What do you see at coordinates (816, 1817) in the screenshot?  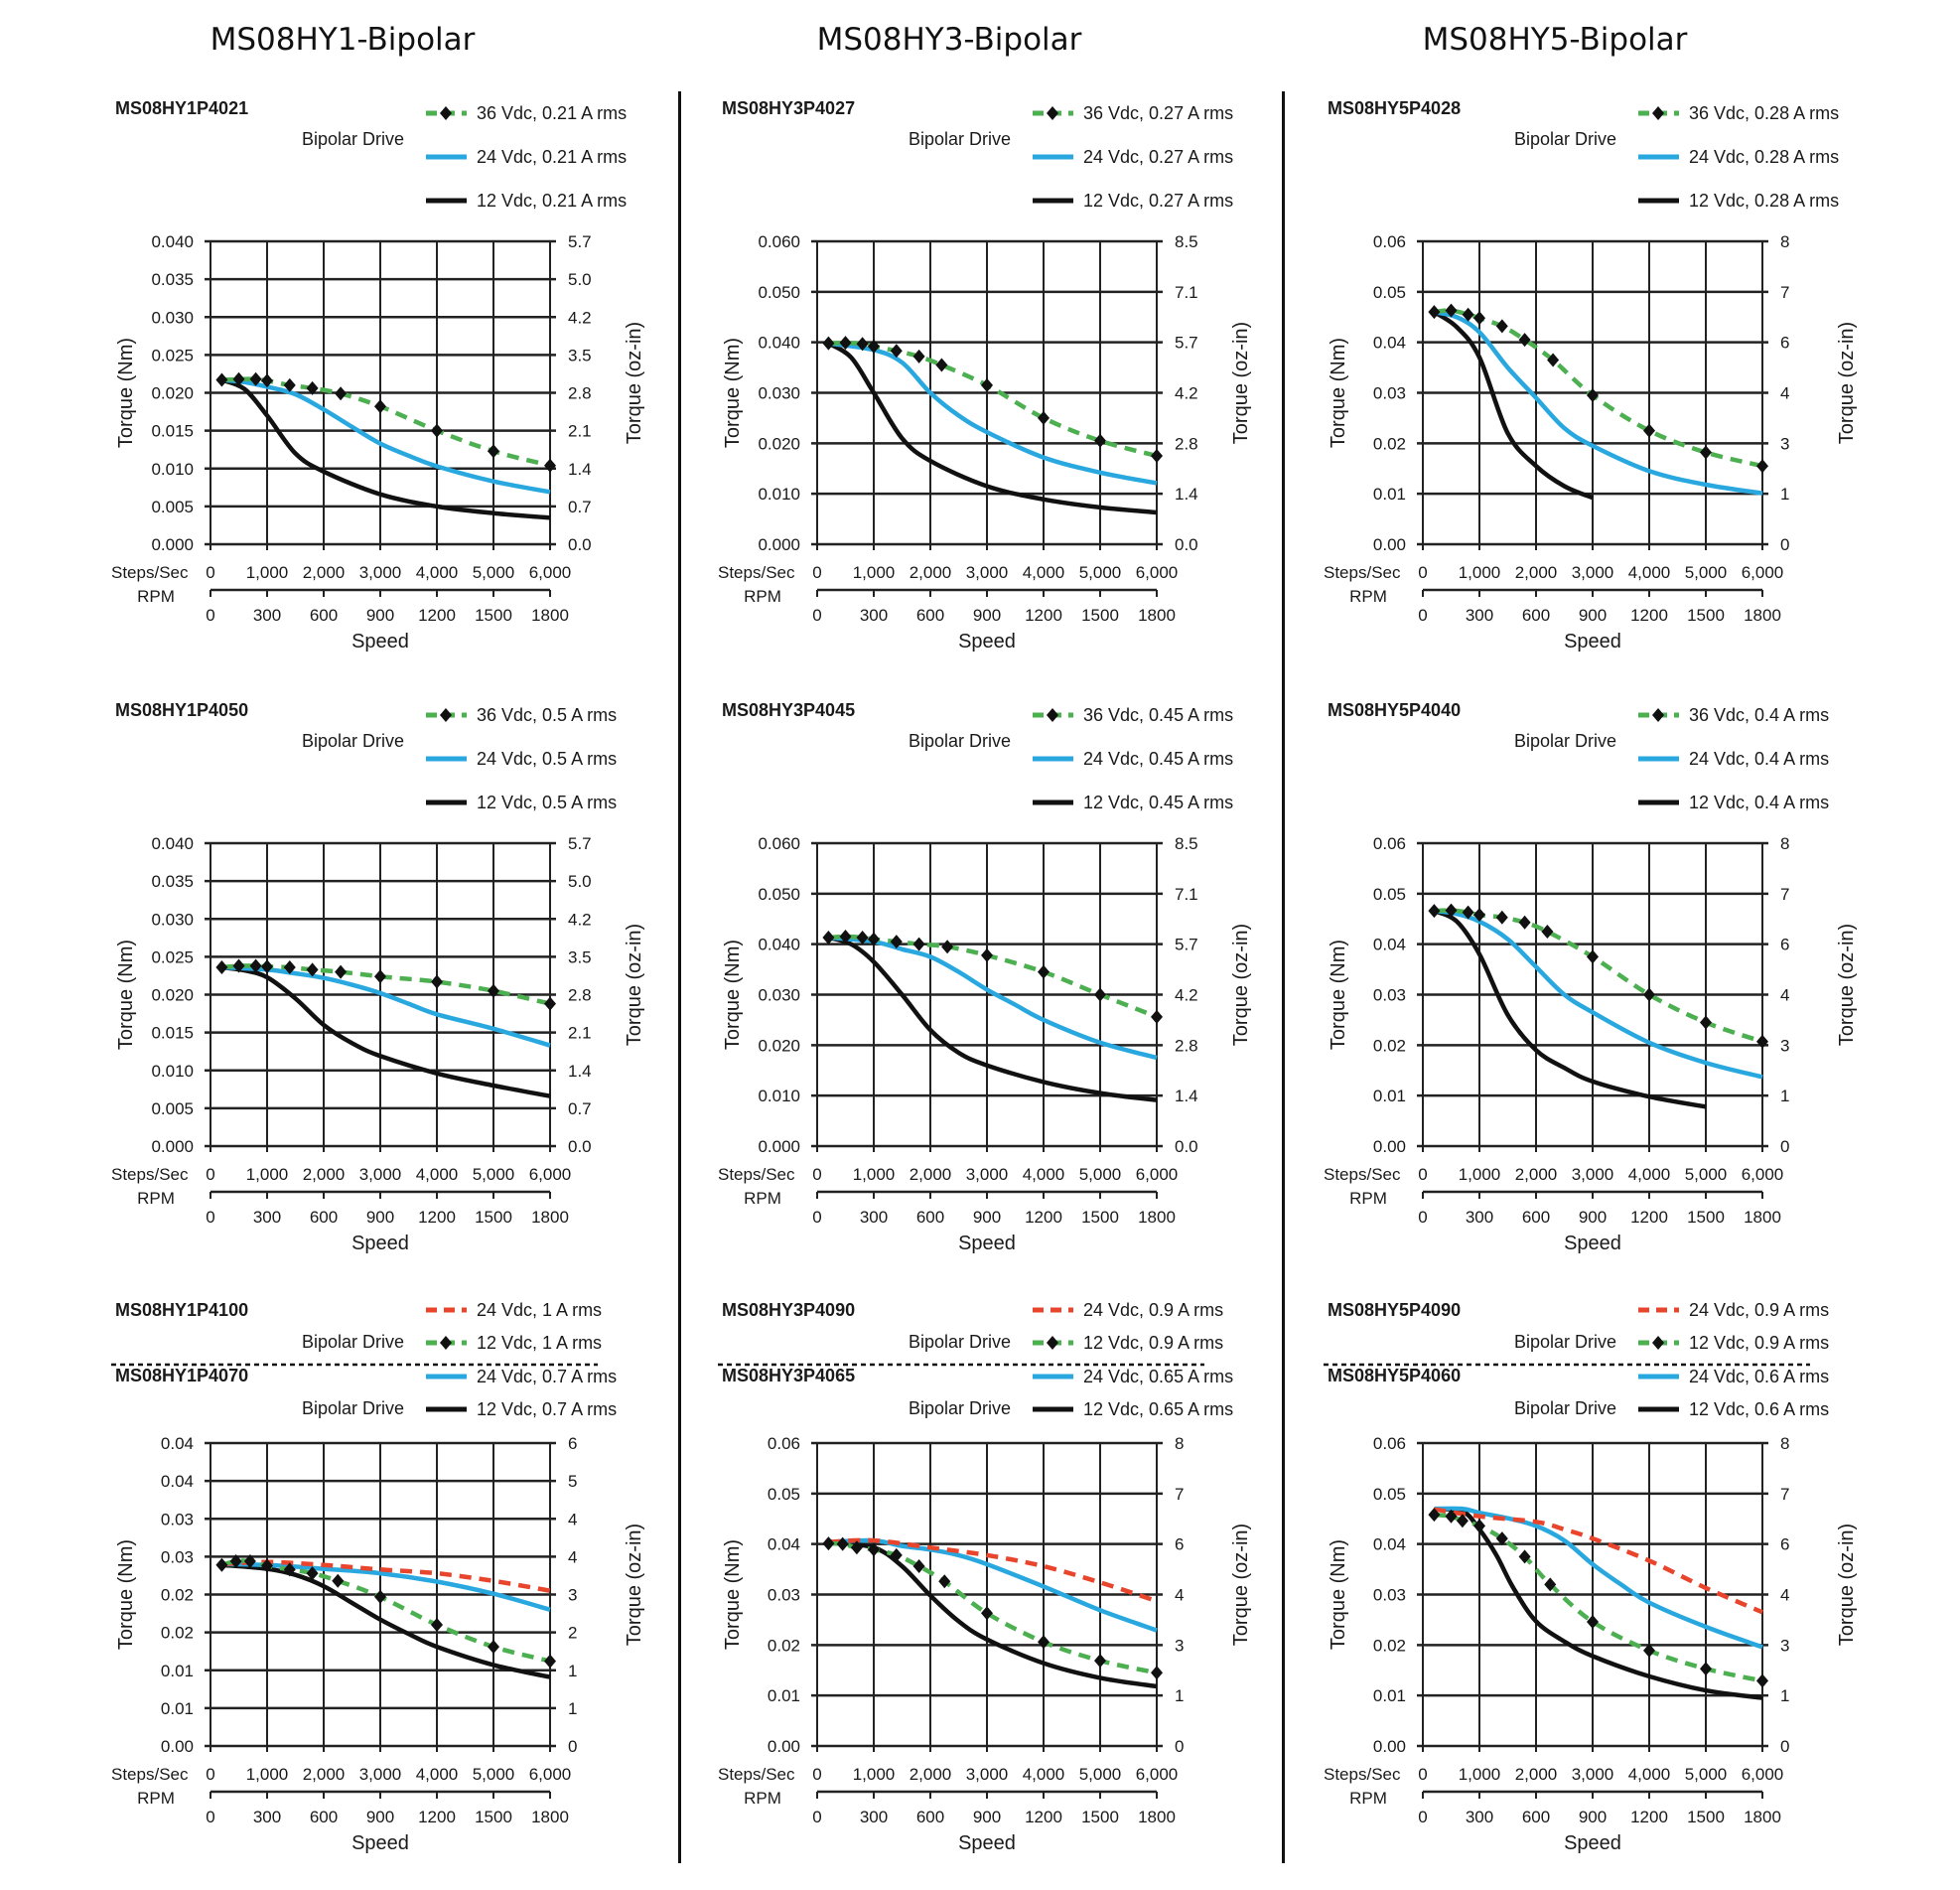 I see `rpm-tick-label: 0` at bounding box center [816, 1817].